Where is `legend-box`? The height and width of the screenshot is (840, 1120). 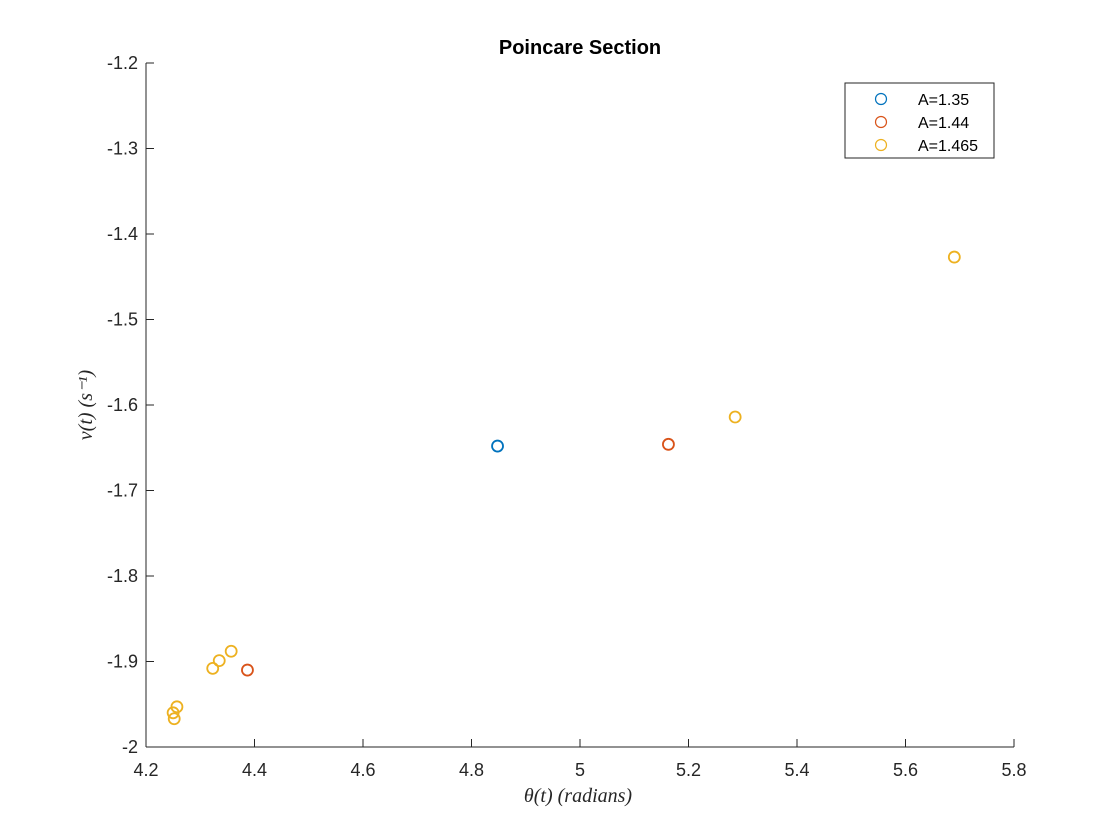 legend-box is located at coordinates (919, 120).